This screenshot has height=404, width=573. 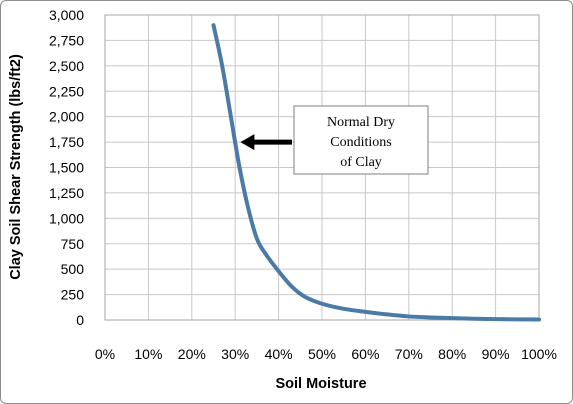 I want to click on x-tick-label: 70%, so click(x=409, y=354).